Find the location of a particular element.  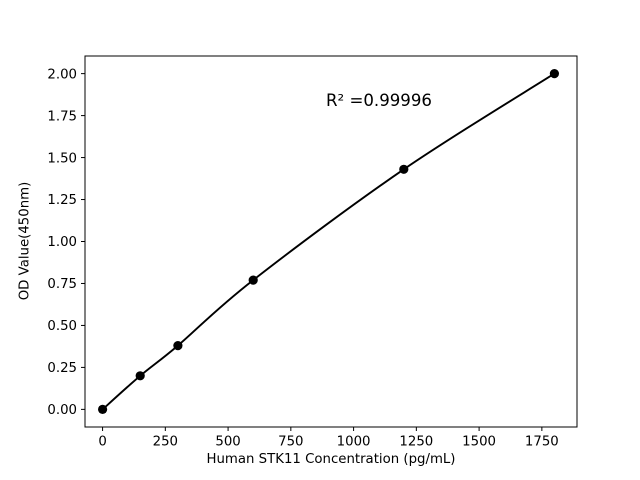

y-tick-label: 1.00 is located at coordinates (62, 242).